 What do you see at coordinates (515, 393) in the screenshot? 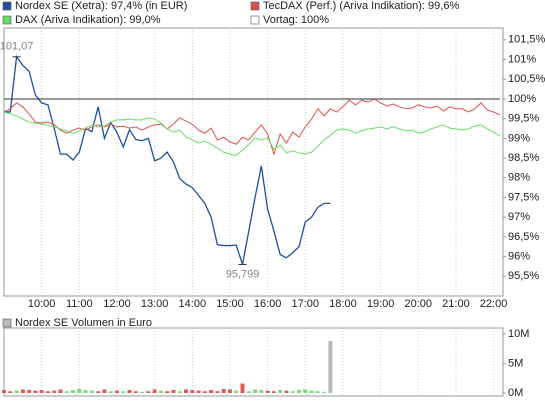
I see `y-tick-label: 0M` at bounding box center [515, 393].